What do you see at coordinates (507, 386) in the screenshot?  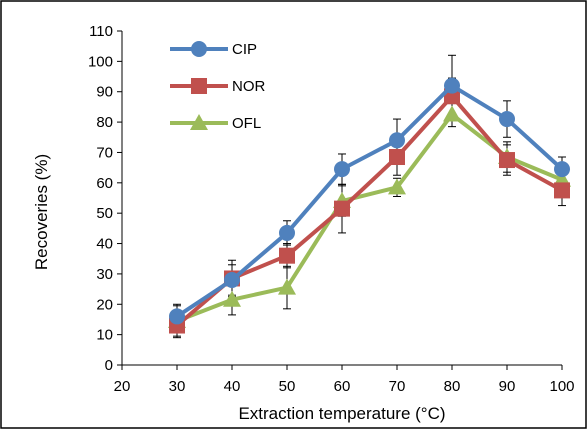 I see `x-tick-label: 90` at bounding box center [507, 386].